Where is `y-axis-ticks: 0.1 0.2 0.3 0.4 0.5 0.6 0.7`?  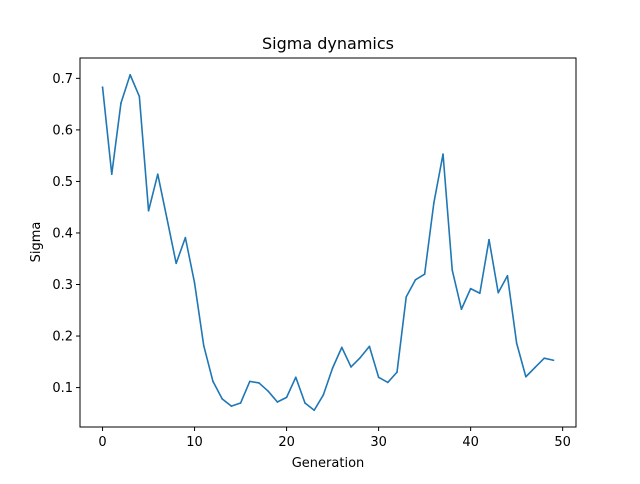
y-axis-ticks: 0.1 0.2 0.3 0.4 0.5 0.6 0.7 is located at coordinates (66, 234).